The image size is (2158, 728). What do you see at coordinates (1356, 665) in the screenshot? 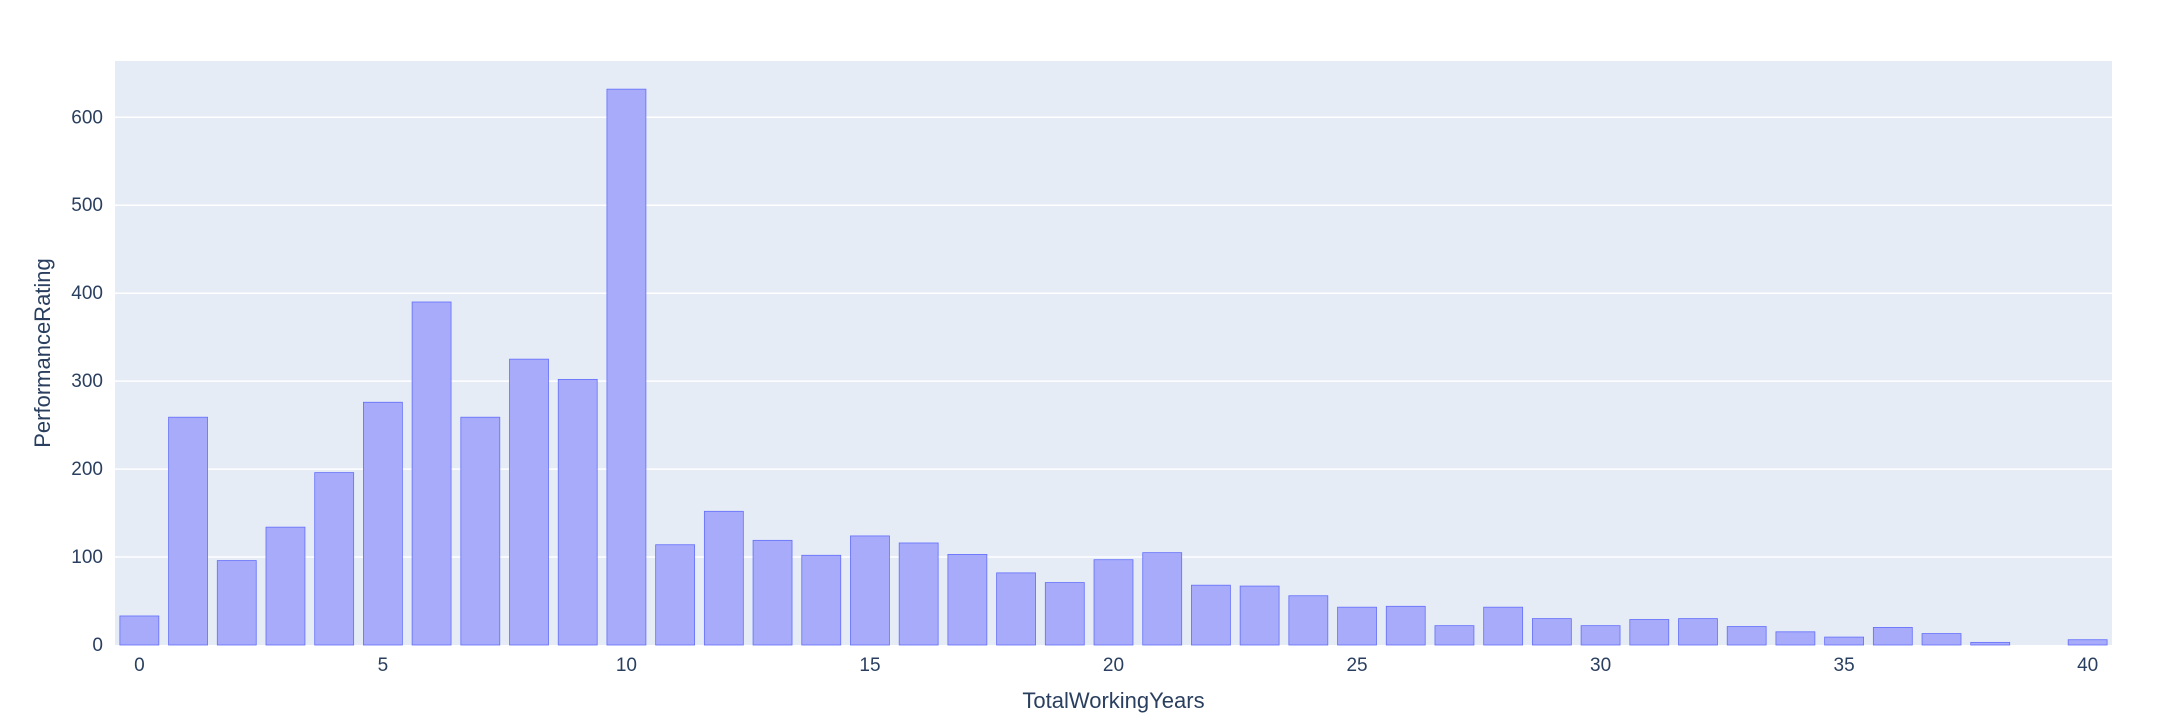
I see `x-tick-label: 25` at bounding box center [1356, 665].